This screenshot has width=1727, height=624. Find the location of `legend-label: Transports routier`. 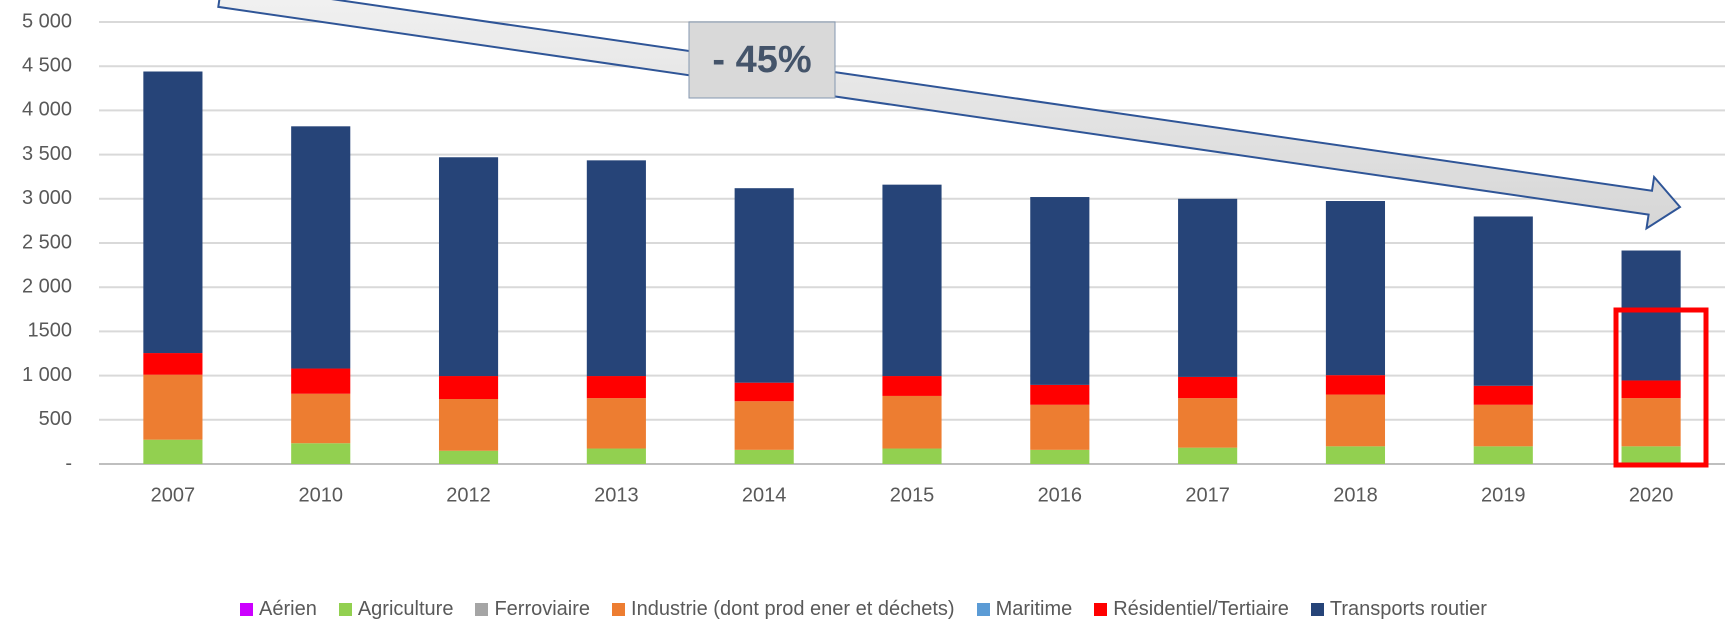

legend-label: Transports routier is located at coordinates (1408, 609).